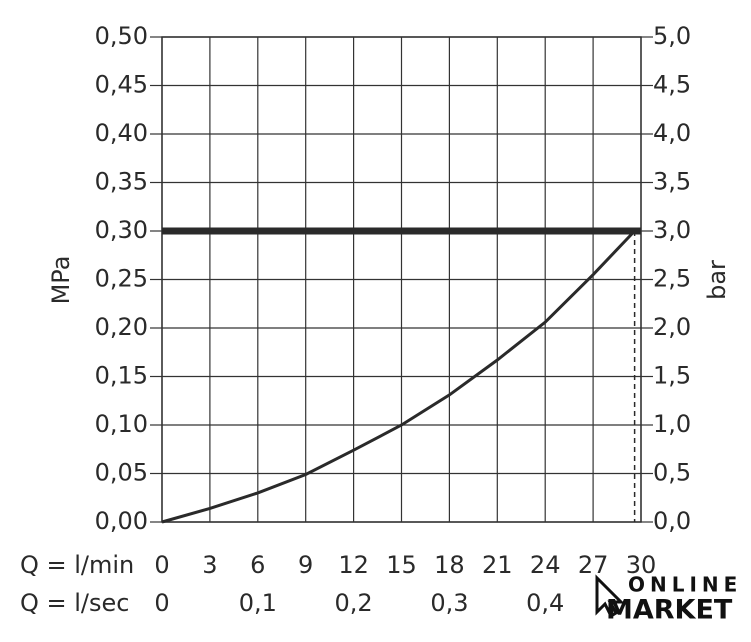 The height and width of the screenshot is (642, 751). I want to click on y2-axis-label: bar, so click(717, 280).